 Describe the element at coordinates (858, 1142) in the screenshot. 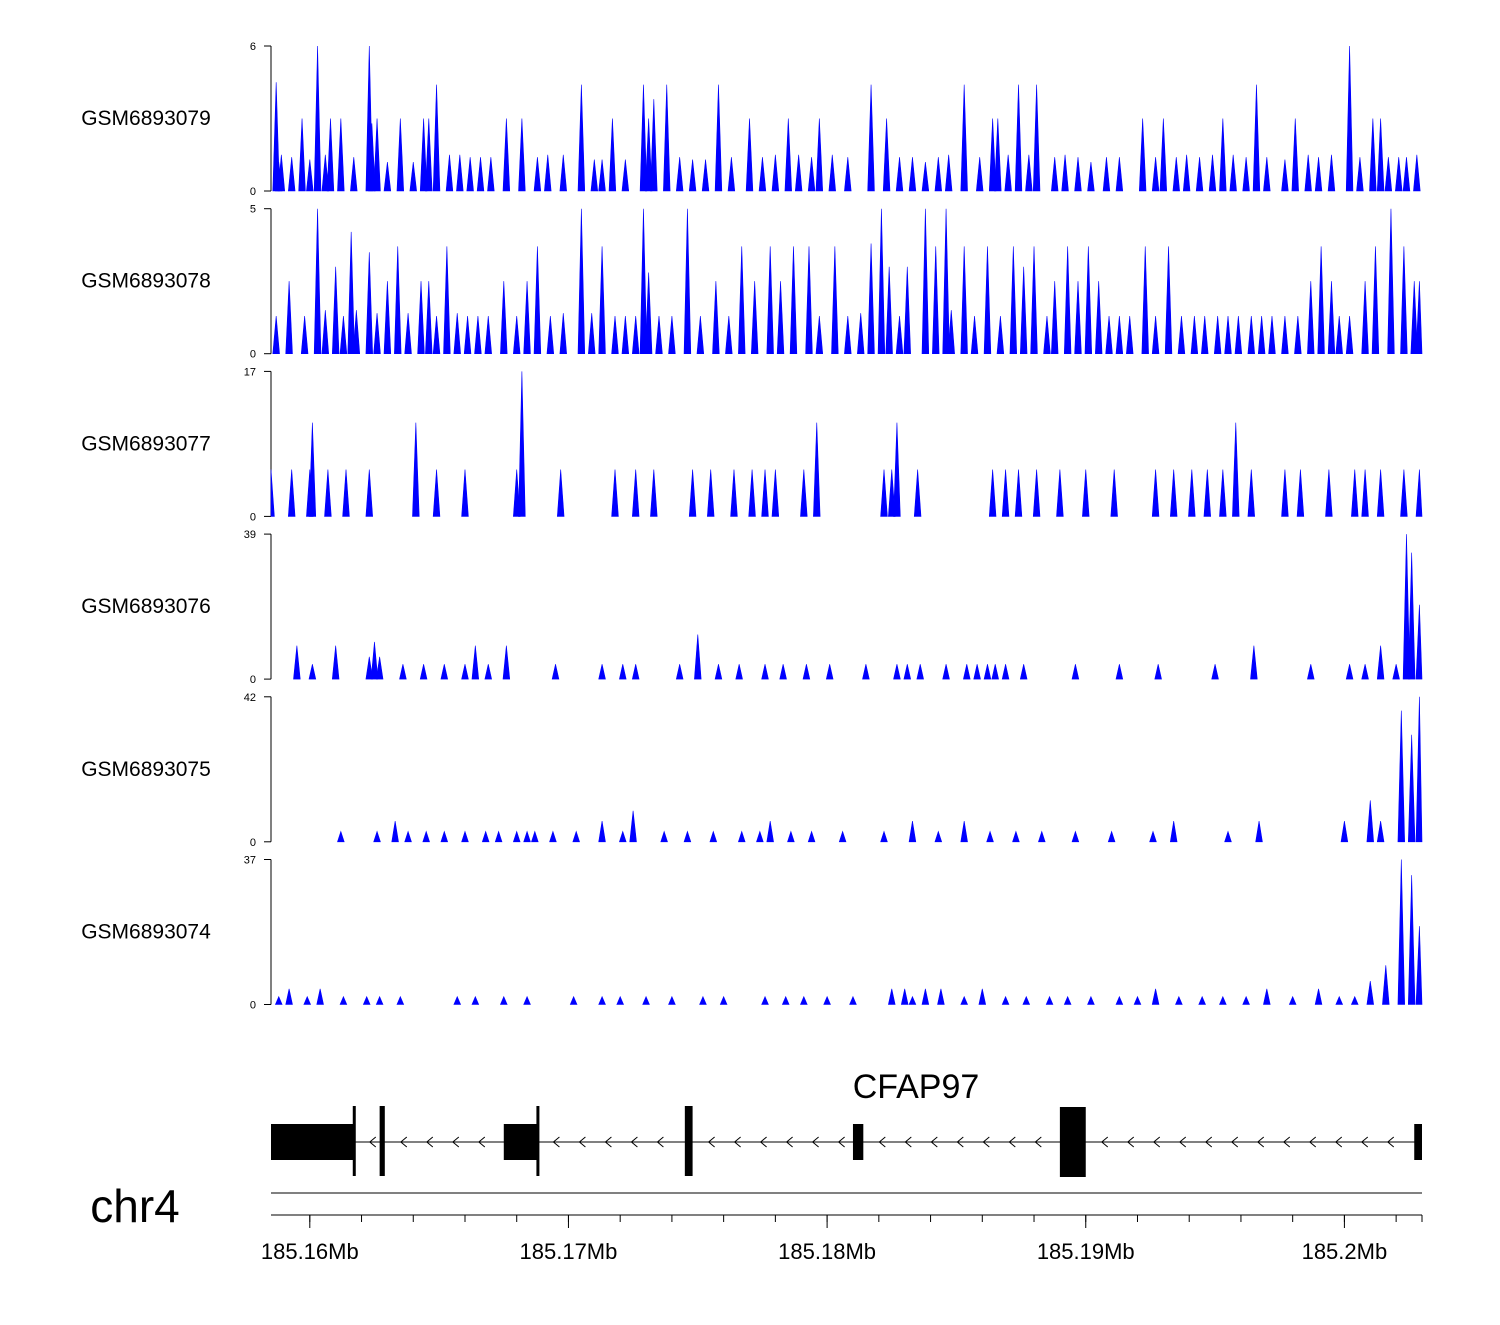

I see `exon` at that location.